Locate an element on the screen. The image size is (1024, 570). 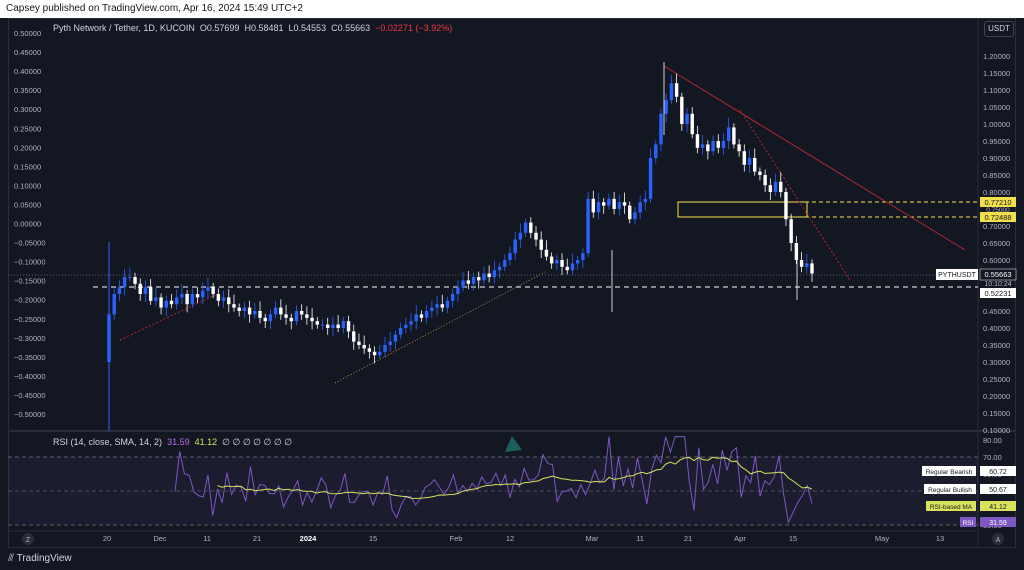
price-tick-label: 0.20000 is located at coordinates (996, 396).